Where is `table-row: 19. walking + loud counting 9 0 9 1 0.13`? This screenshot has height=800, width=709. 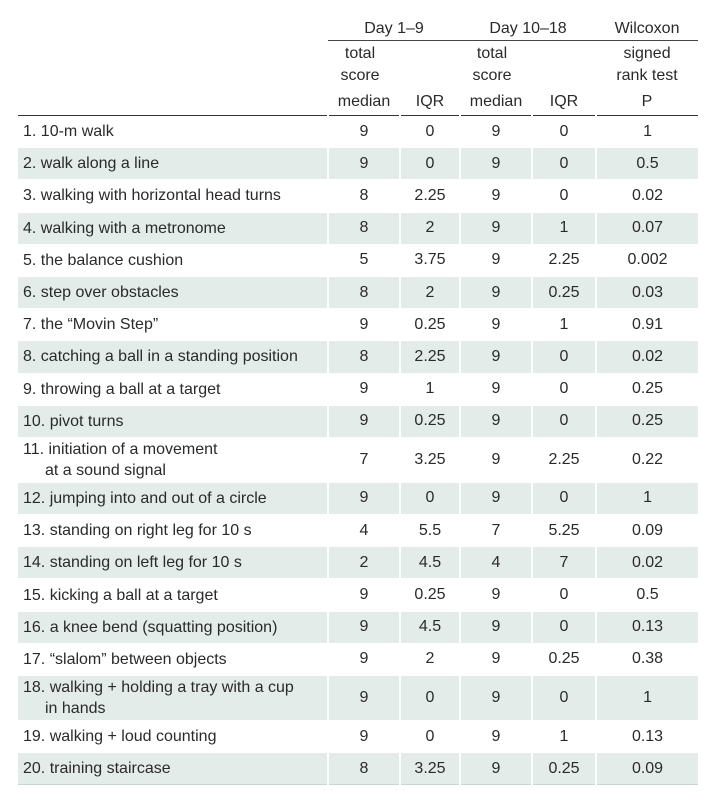 table-row: 19. walking + loud counting 9 0 9 1 0.13 is located at coordinates (358, 737).